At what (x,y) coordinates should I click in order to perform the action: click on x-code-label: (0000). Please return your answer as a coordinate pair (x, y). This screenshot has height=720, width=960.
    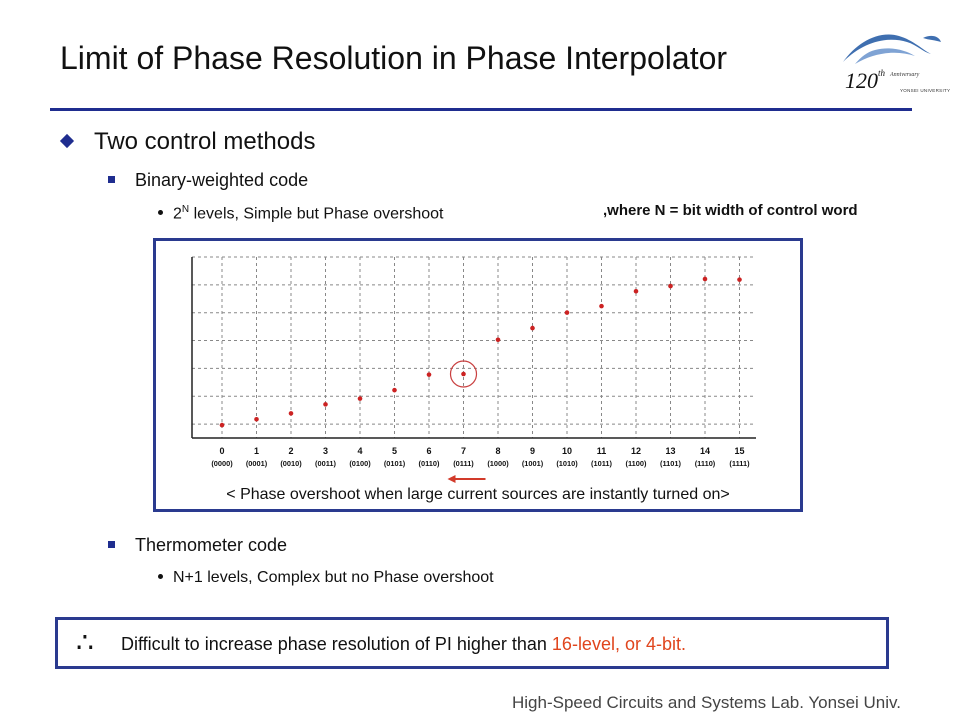
    Looking at the image, I should click on (222, 463).